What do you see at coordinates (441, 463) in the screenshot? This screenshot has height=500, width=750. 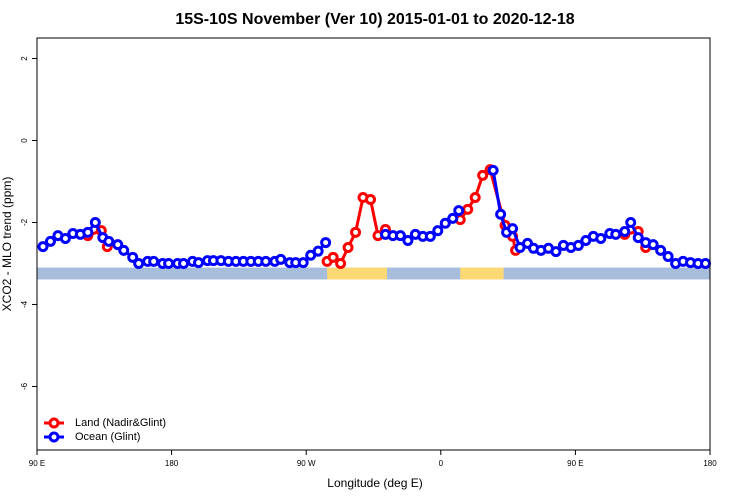 I see `x-tick-label: 0` at bounding box center [441, 463].